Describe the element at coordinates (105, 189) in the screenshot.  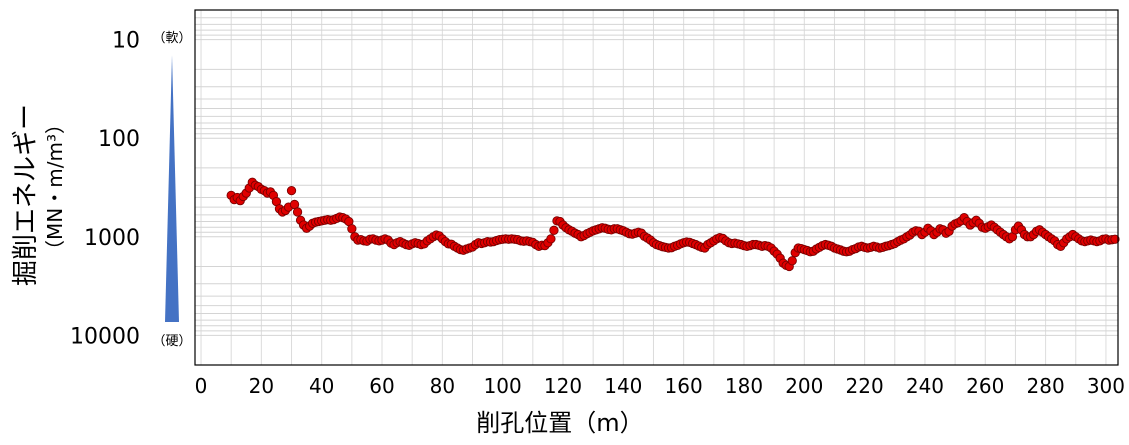
I see `y-tick-labels: 10 100 1000 10000` at that location.